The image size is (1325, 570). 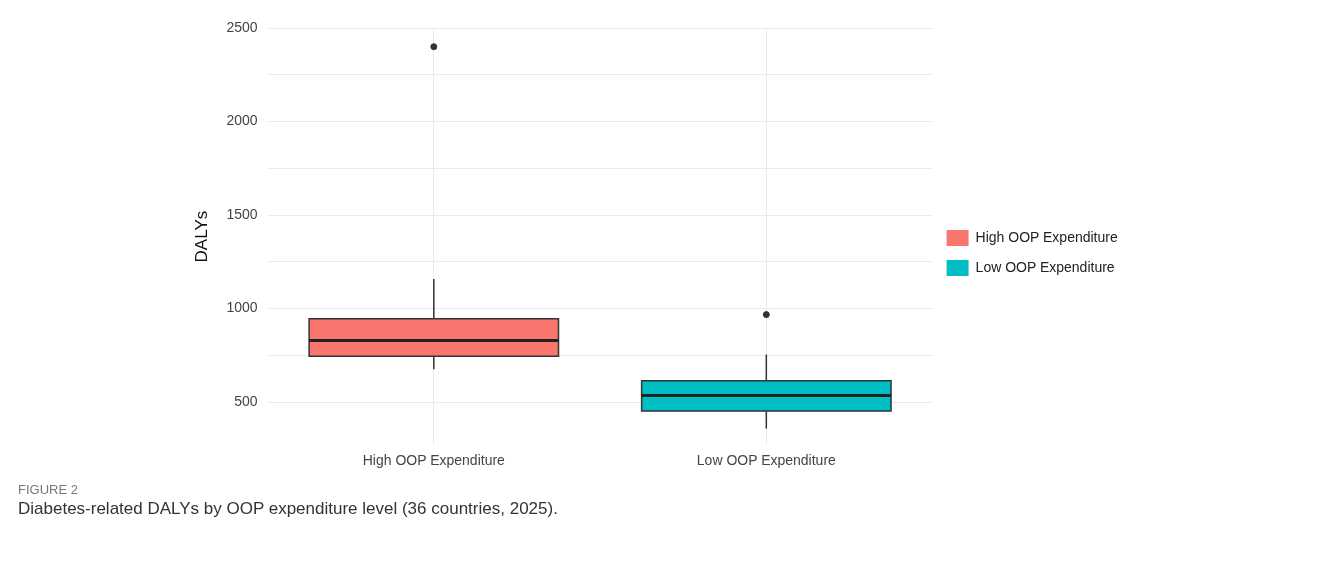 What do you see at coordinates (246, 401) in the screenshot?
I see `y-tick-label: 500` at bounding box center [246, 401].